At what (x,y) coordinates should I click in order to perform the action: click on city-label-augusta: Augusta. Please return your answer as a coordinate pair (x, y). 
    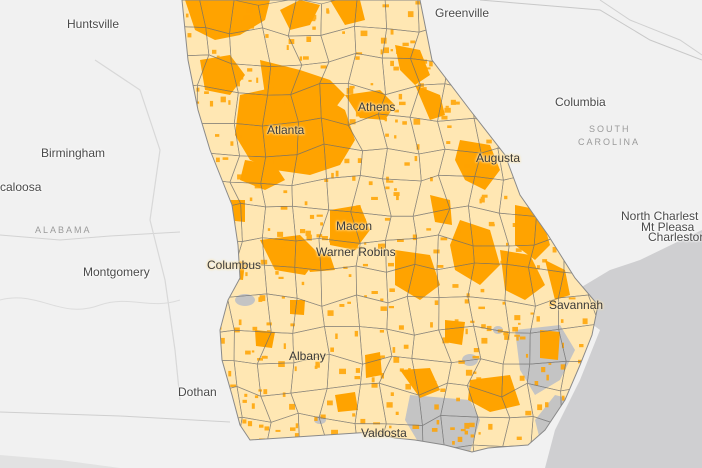
    Looking at the image, I should click on (498, 158).